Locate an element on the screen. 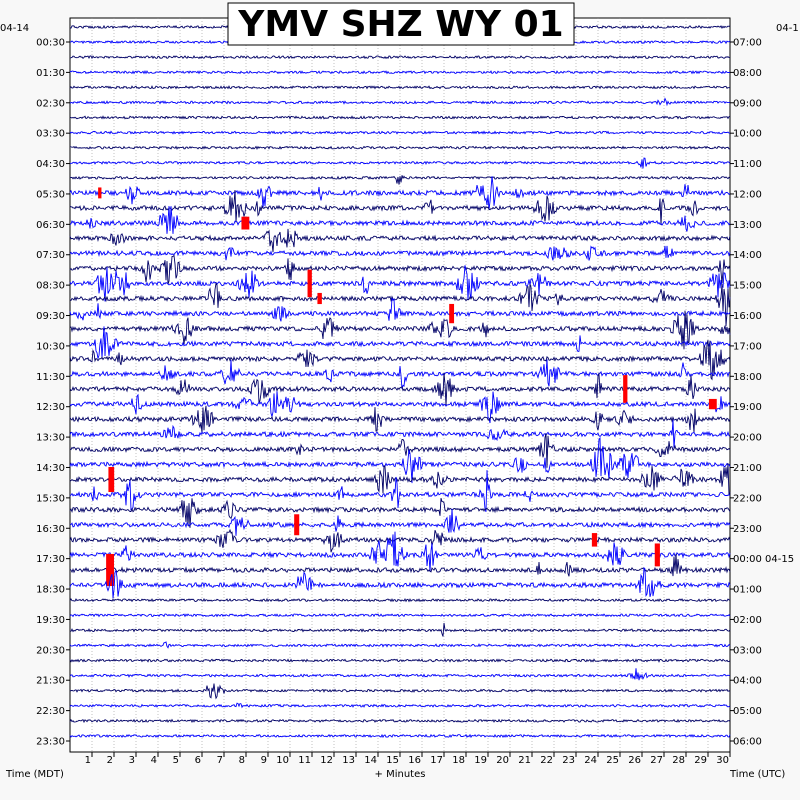 This screenshot has height=800, width=800. x-tick-label: 24 is located at coordinates (590, 760).